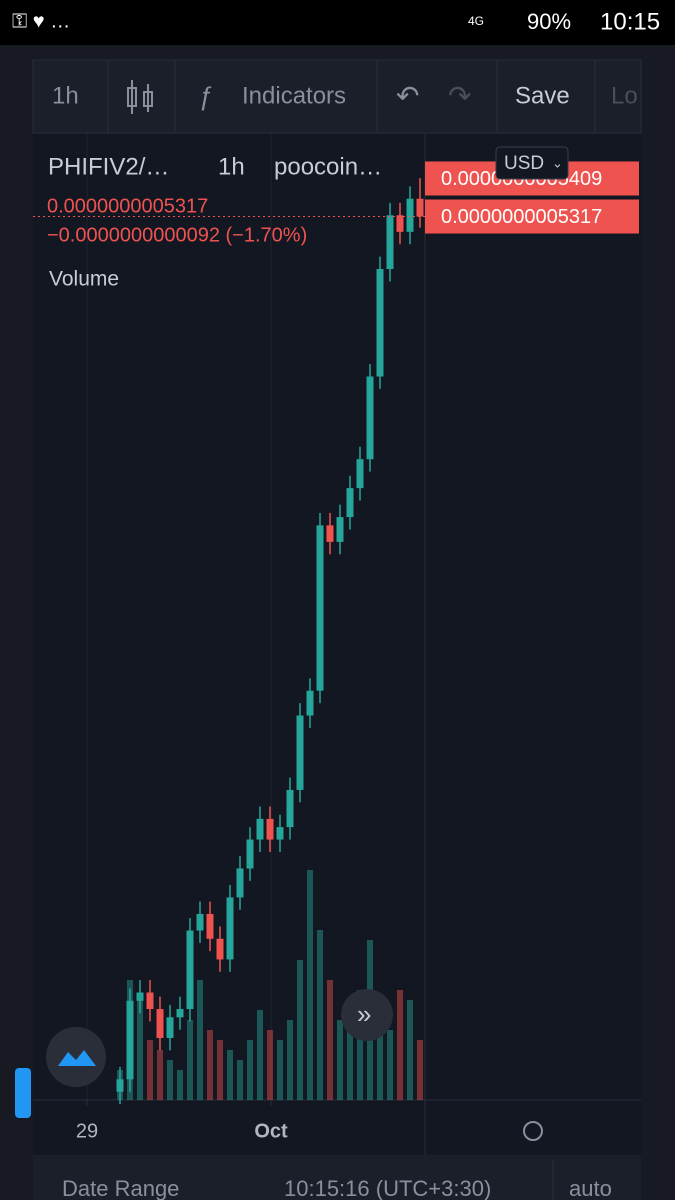 This screenshot has width=675, height=1200. I want to click on logo-icon, so click(77, 1058).